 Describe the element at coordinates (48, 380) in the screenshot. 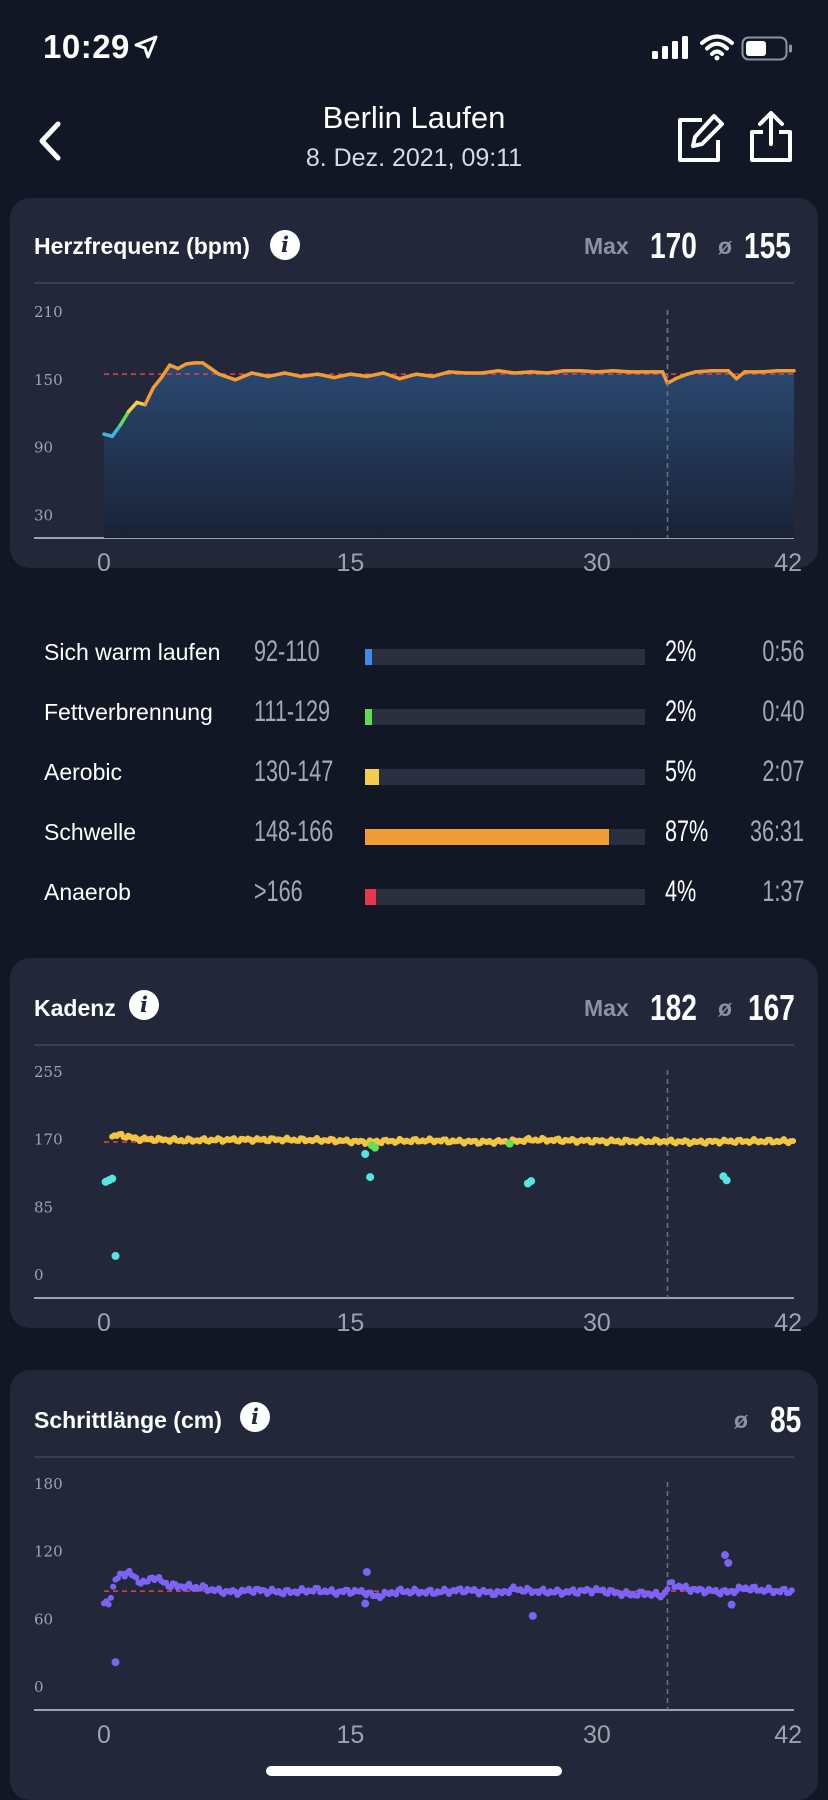

I see `y-tick-label: 150` at that location.